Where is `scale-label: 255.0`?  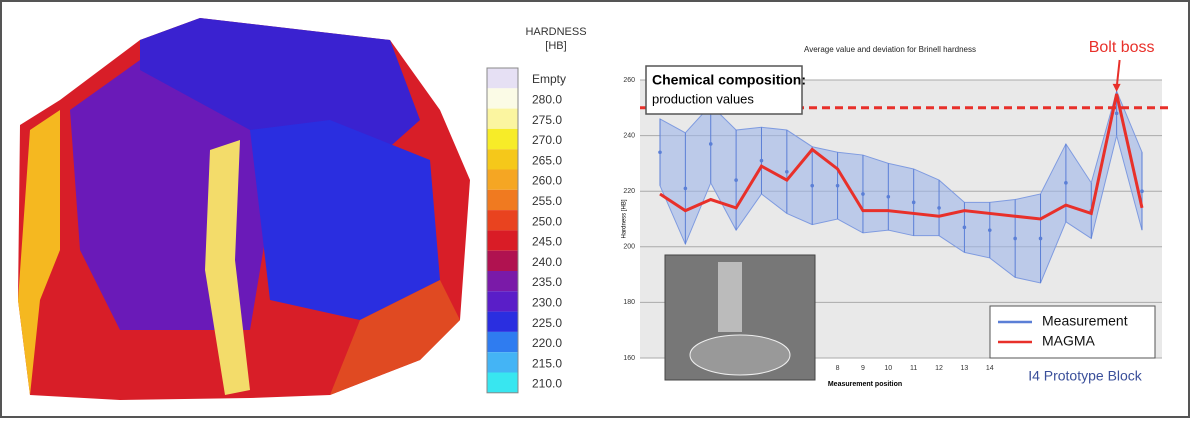 scale-label: 255.0 is located at coordinates (547, 201).